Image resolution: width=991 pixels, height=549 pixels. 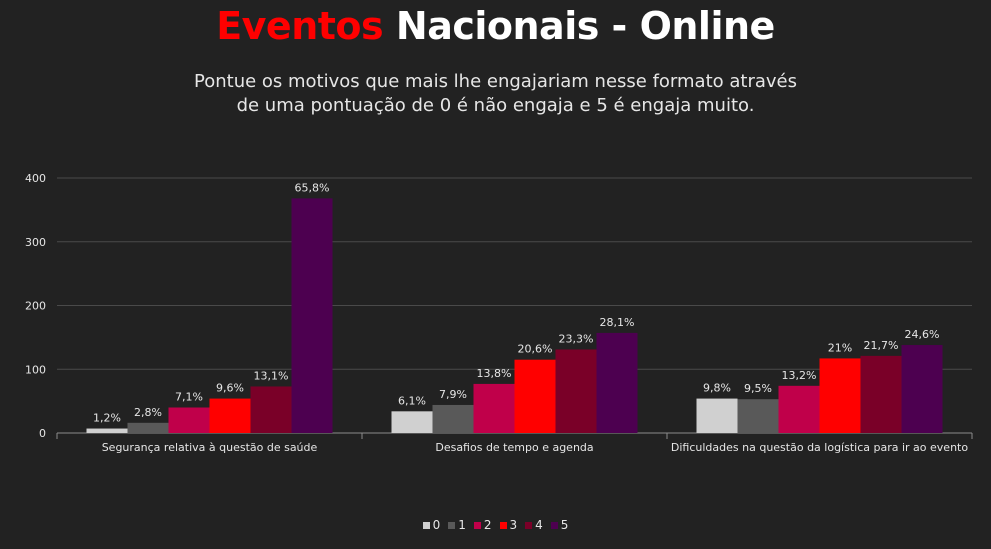 I want to click on data-label: 9,8%, so click(x=717, y=388).